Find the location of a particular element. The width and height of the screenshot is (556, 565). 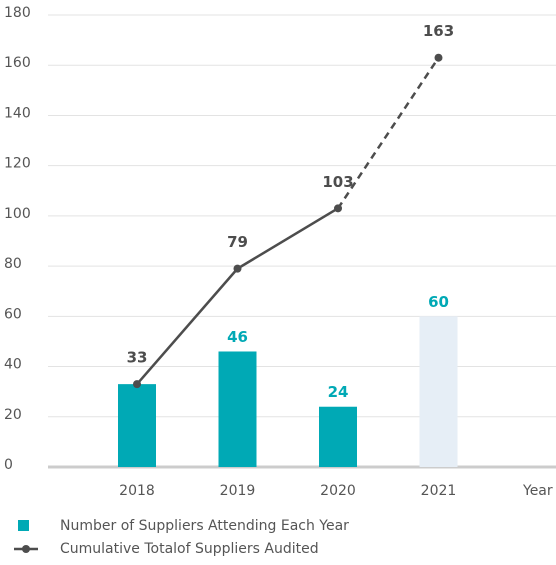

y-tick-label: 80 is located at coordinates (13, 264).